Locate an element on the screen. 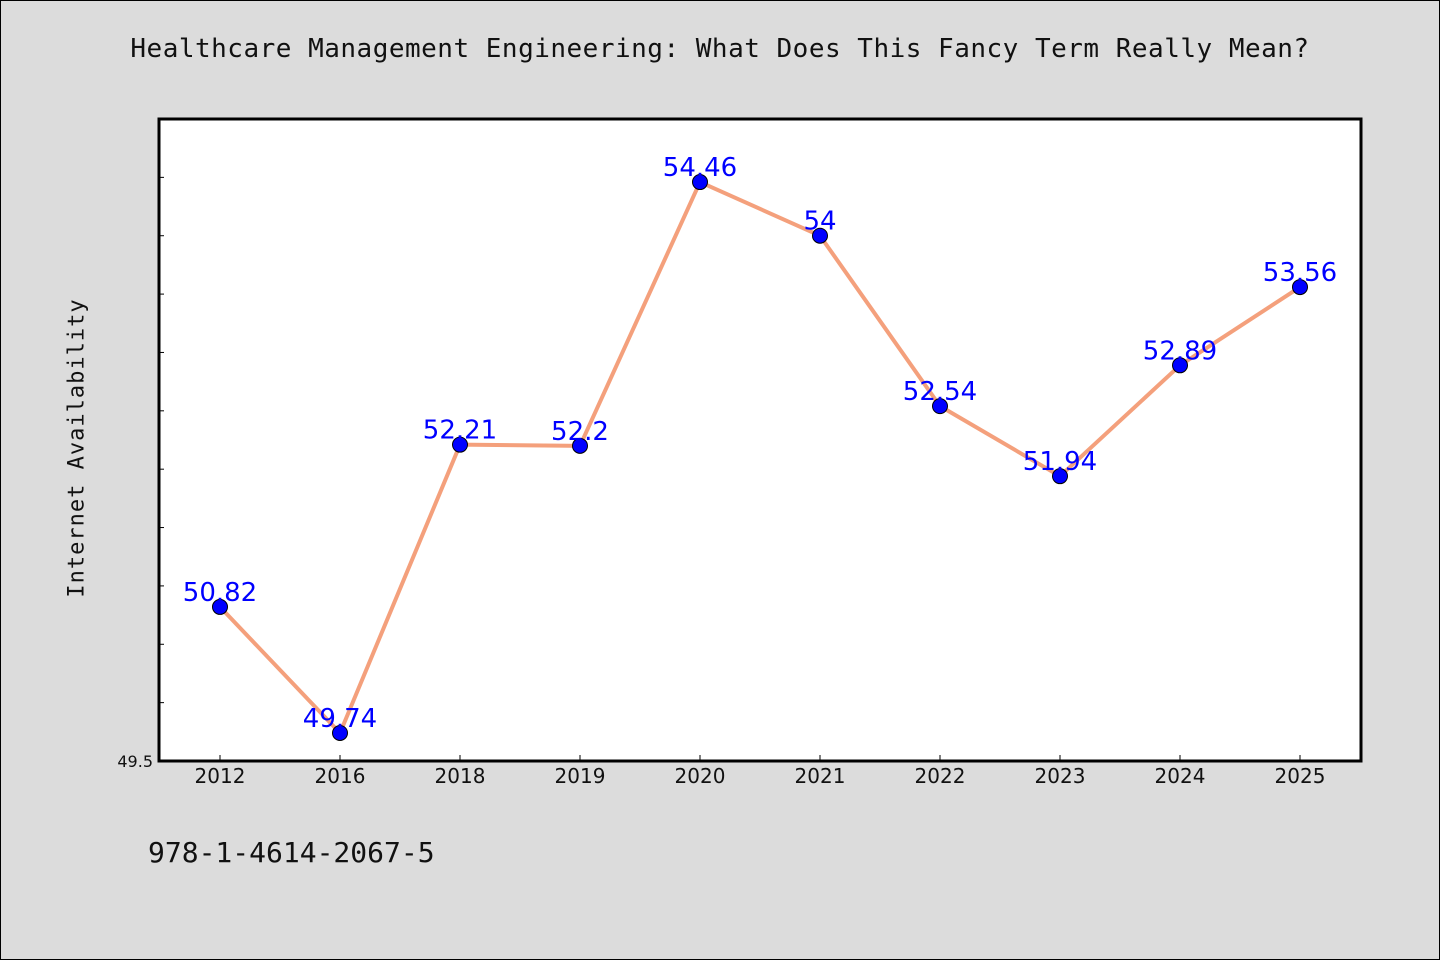  x-tick-label: 2022 is located at coordinates (940, 776).